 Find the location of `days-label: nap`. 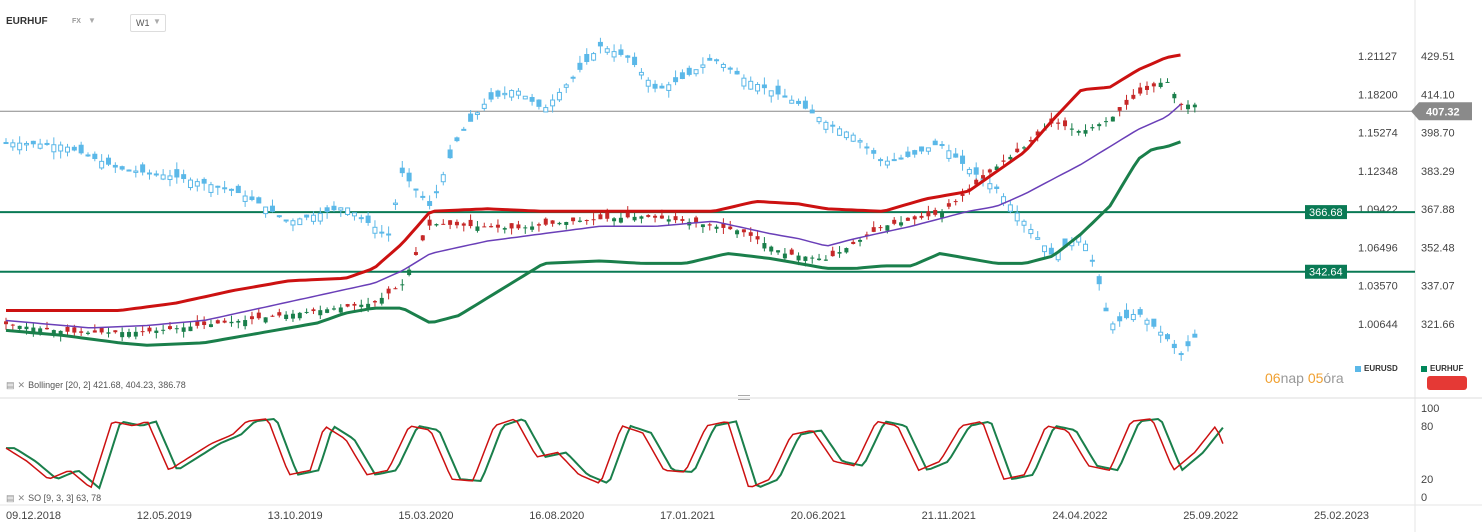

days-label: nap is located at coordinates (1292, 378).